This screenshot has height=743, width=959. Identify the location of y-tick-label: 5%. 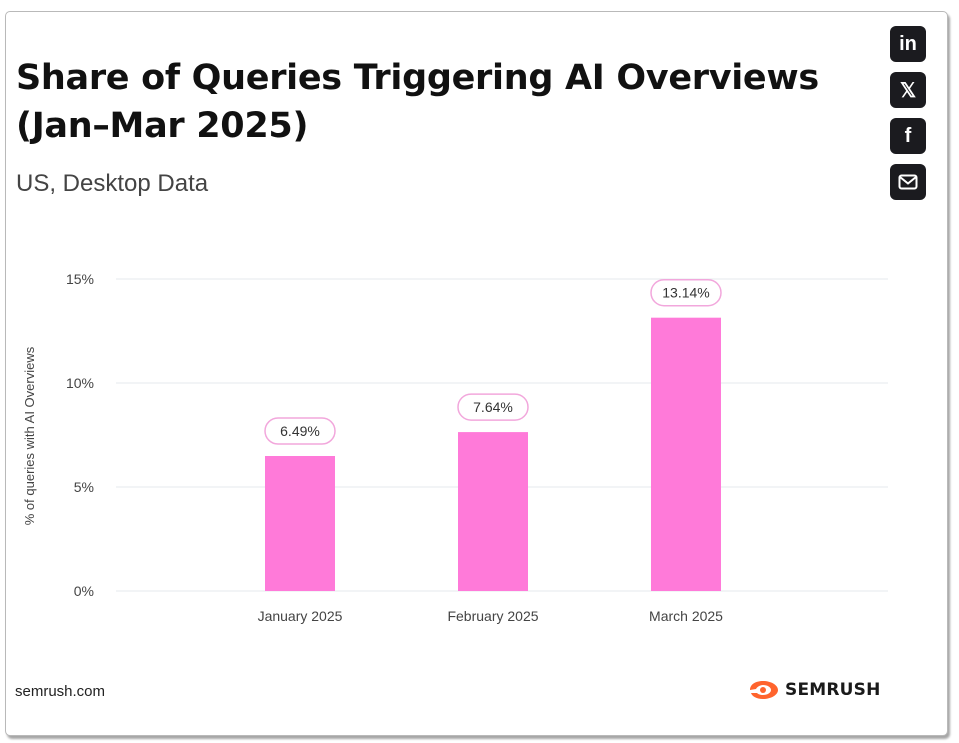
(84, 487).